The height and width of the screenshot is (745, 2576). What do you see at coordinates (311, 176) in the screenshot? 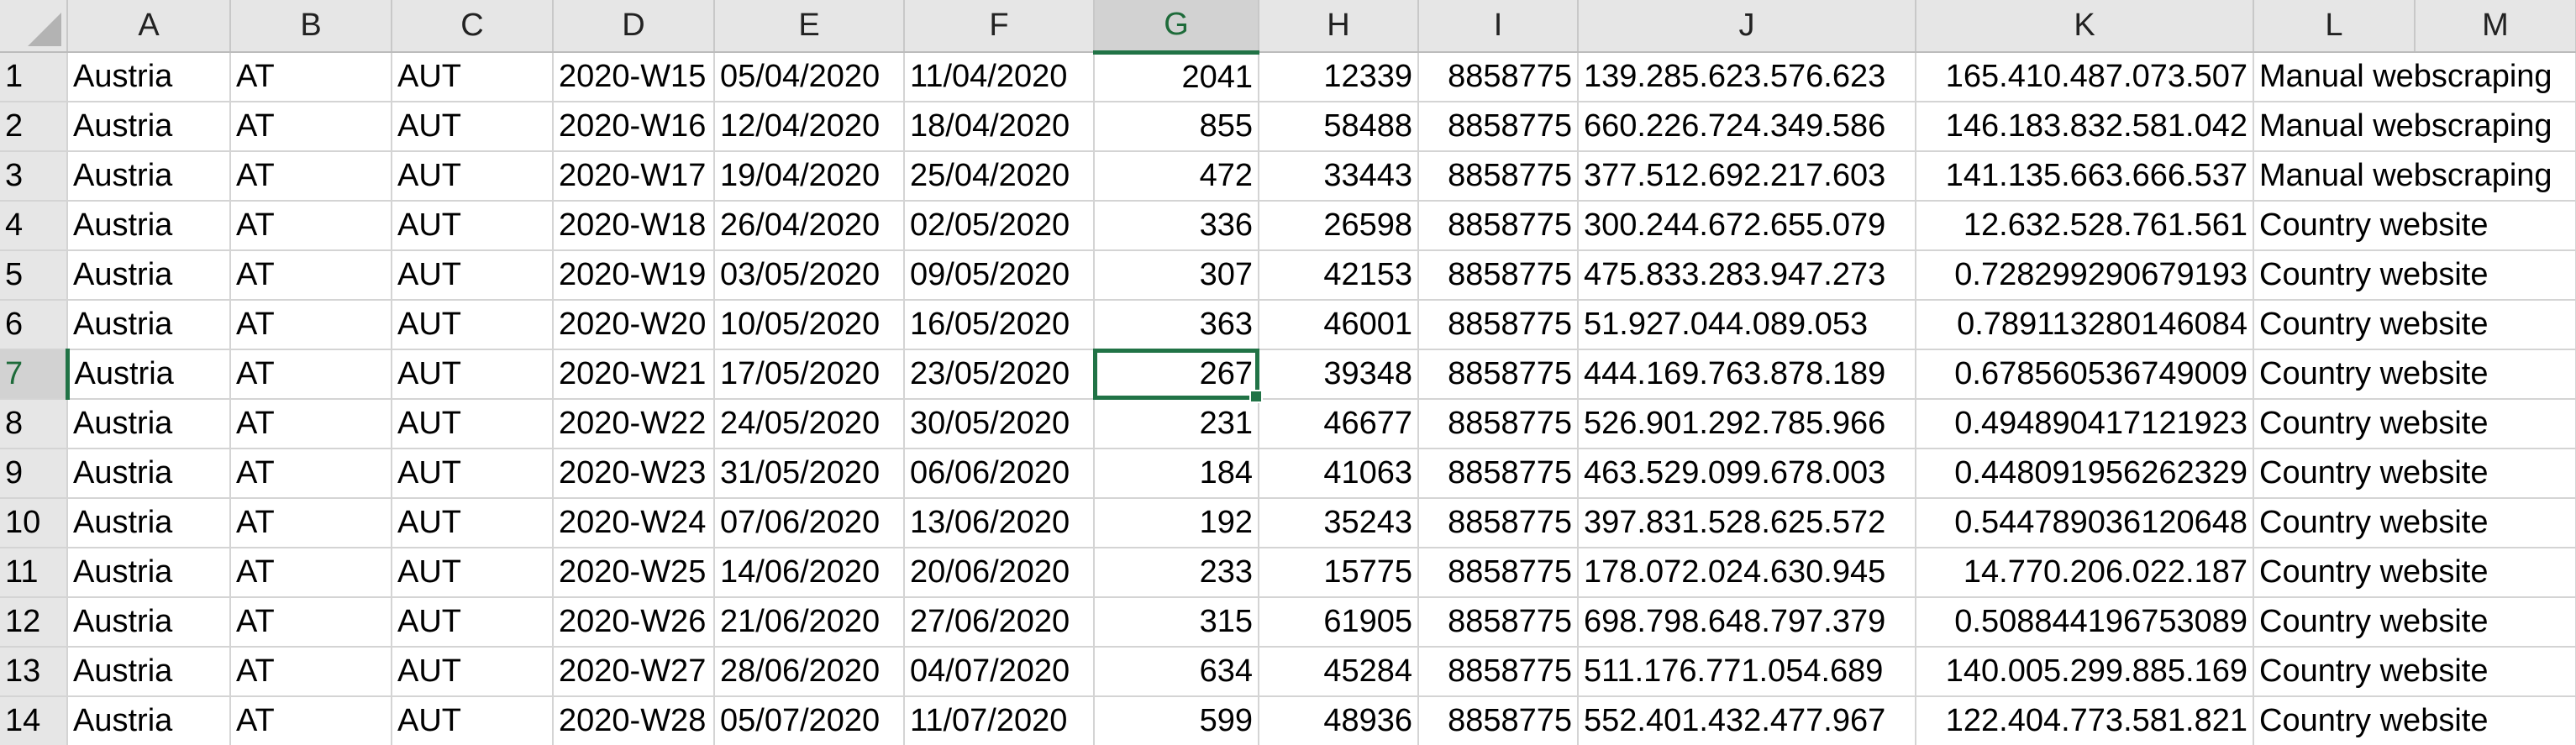
I see `cell-b3: AT` at bounding box center [311, 176].